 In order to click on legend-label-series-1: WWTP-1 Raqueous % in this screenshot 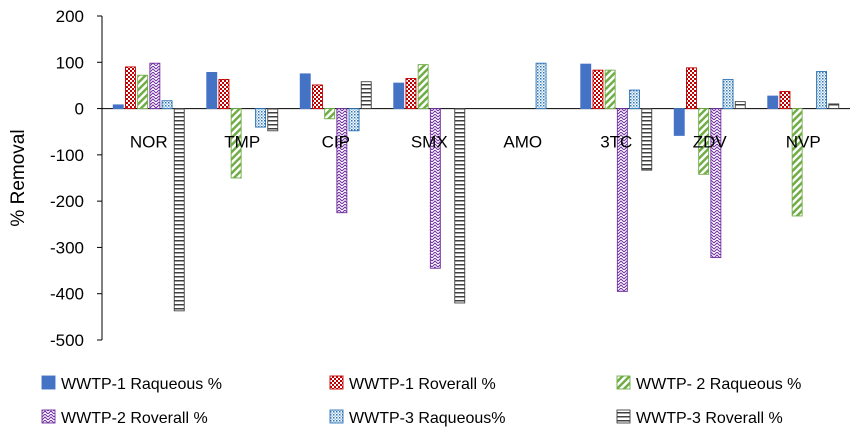, I will do `click(141, 384)`.